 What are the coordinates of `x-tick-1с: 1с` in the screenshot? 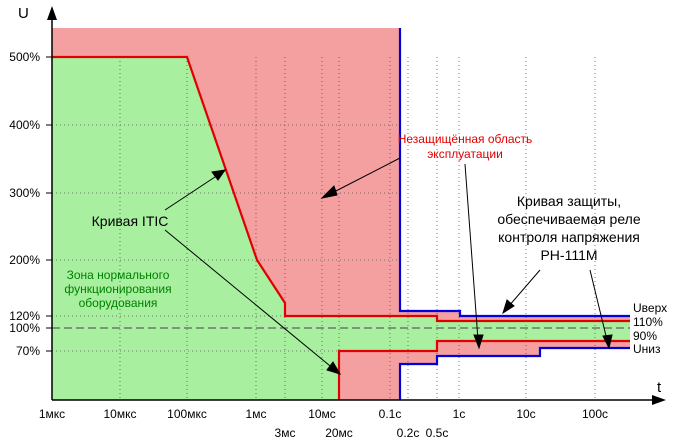 It's located at (459, 414).